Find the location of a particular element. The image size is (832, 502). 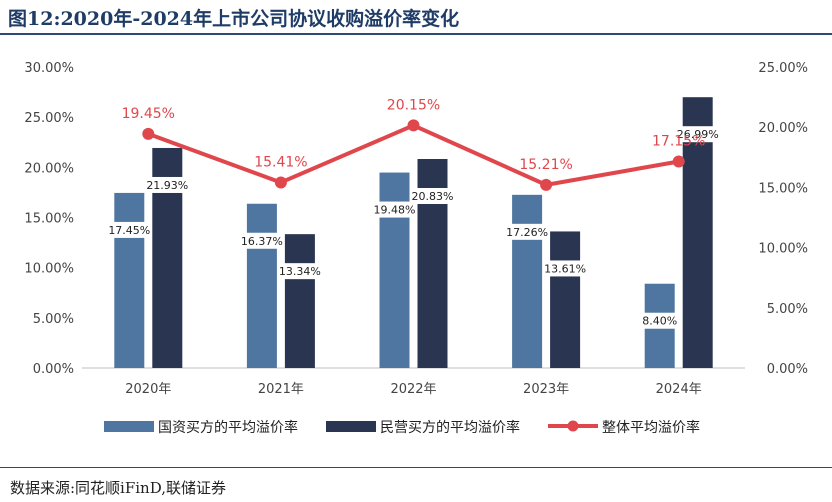

bar-data-label: 16.37% is located at coordinates (262, 241).